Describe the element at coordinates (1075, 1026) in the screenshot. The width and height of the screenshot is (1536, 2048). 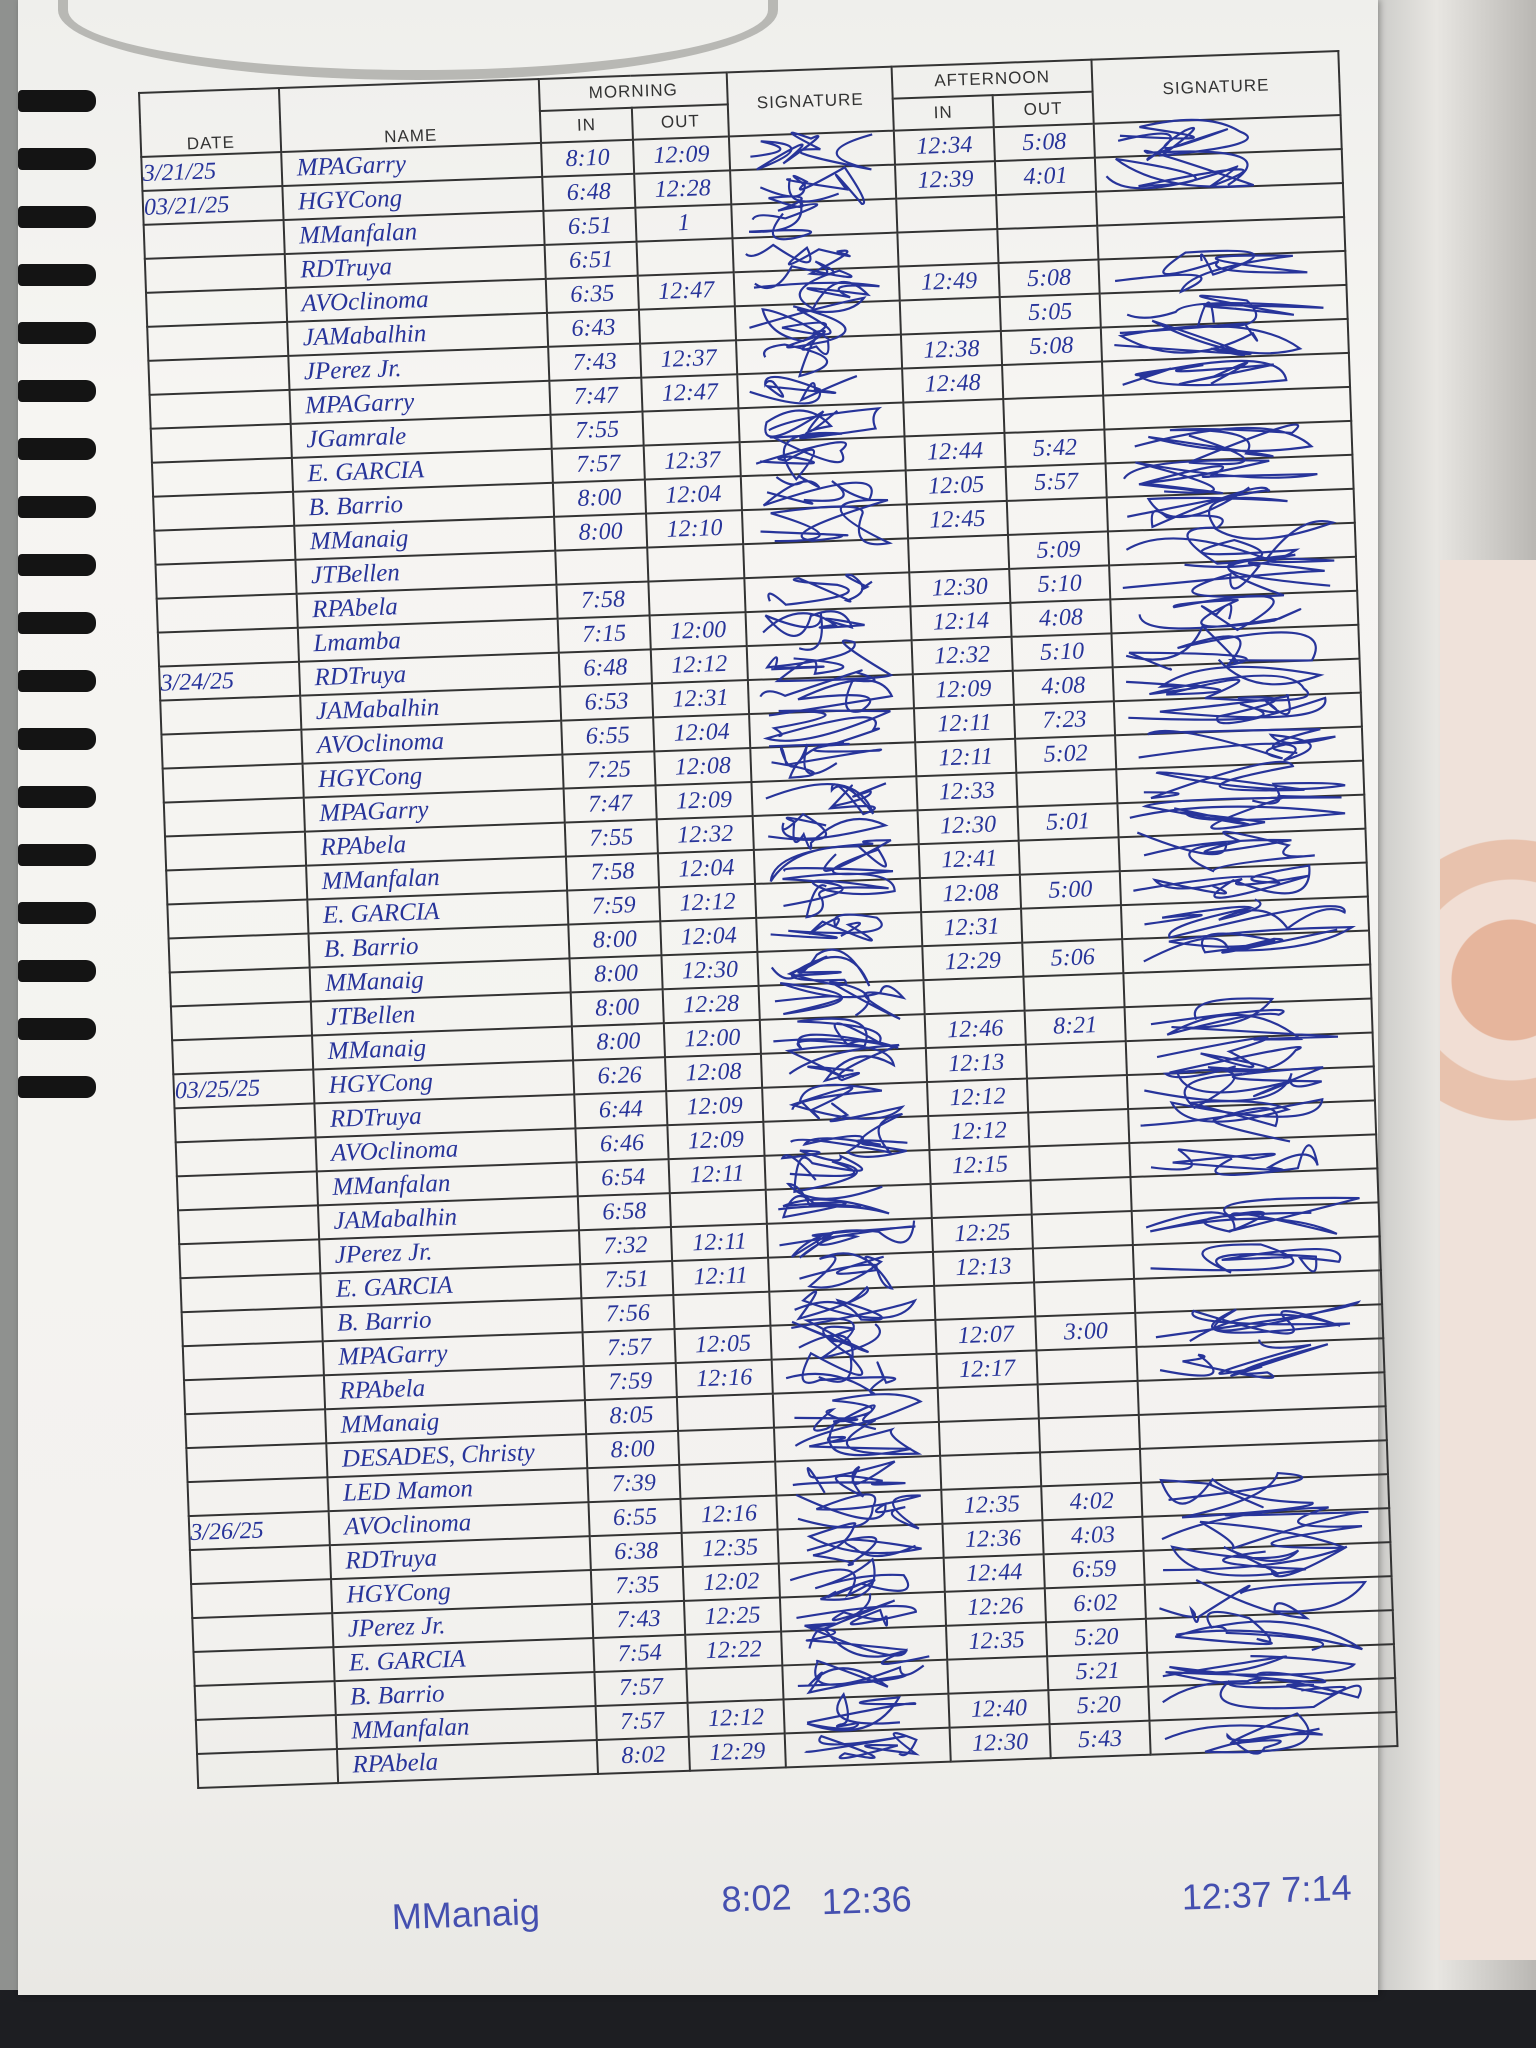
I see `afternoon-out-cell: 8:21` at that location.